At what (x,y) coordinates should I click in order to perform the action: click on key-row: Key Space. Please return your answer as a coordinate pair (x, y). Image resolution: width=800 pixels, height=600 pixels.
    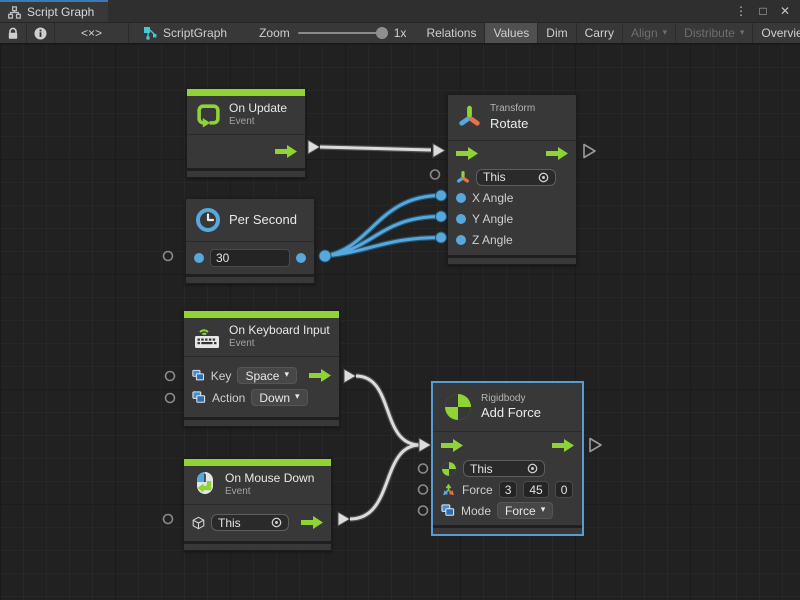
    Looking at the image, I should click on (261, 376).